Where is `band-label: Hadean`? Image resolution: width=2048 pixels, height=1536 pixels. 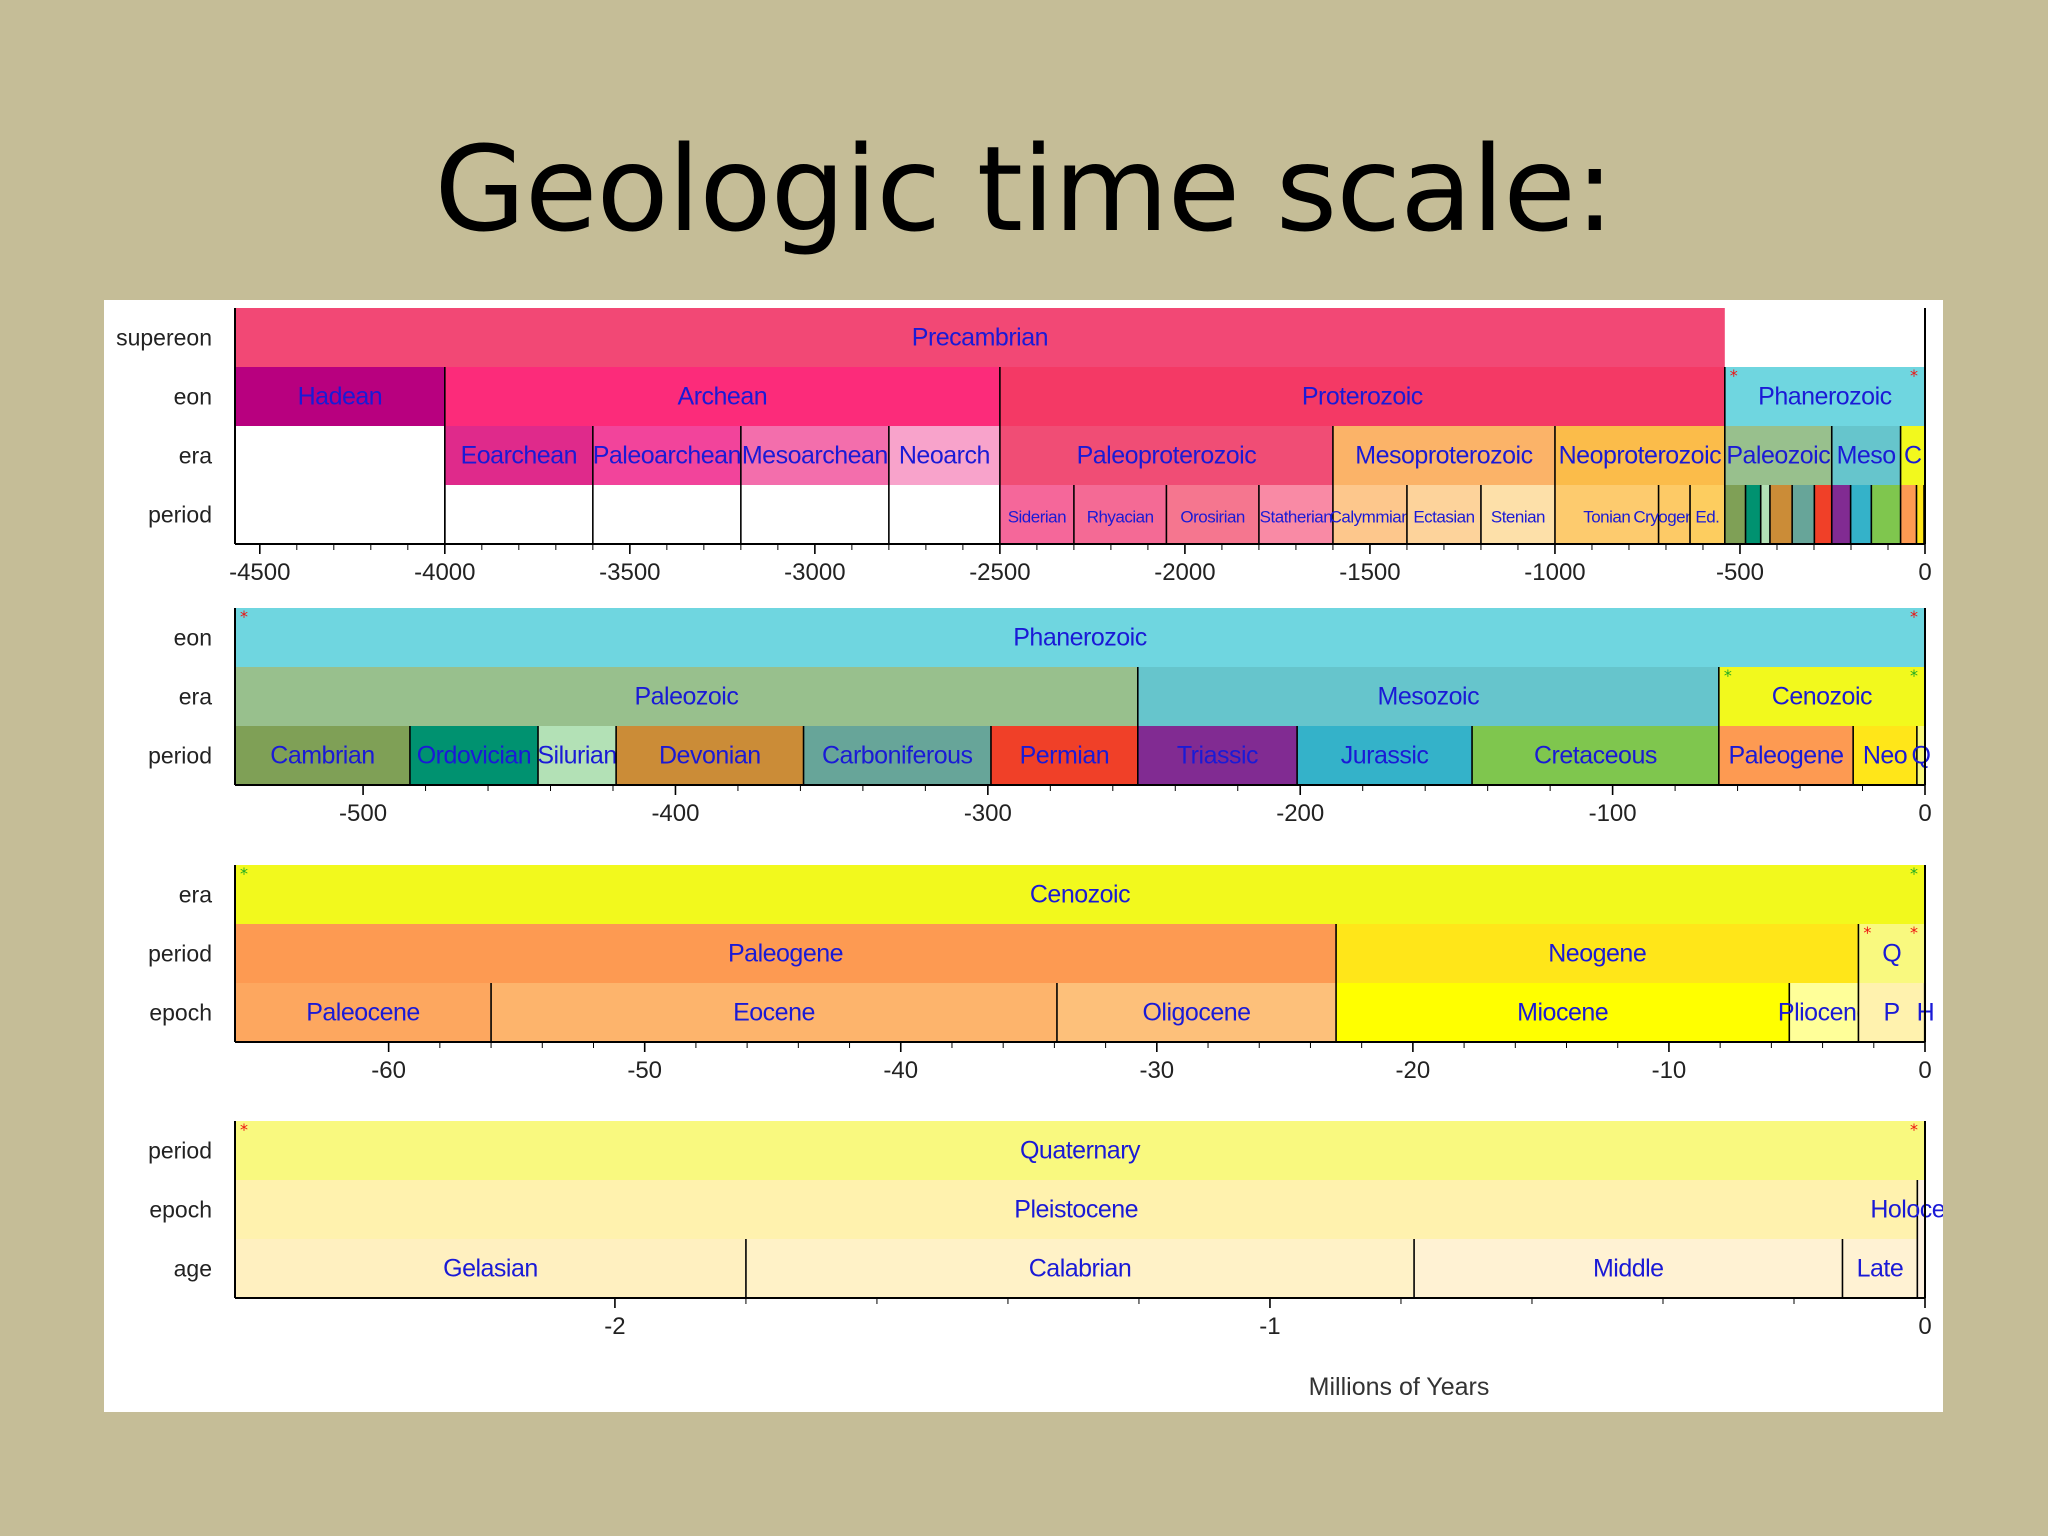
band-label: Hadean is located at coordinates (340, 397).